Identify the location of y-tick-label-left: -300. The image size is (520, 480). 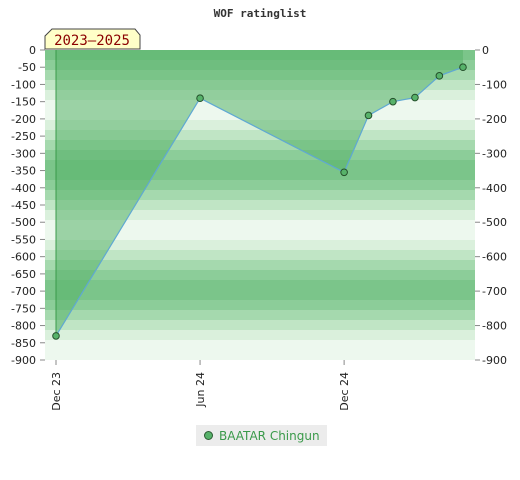
(23, 153).